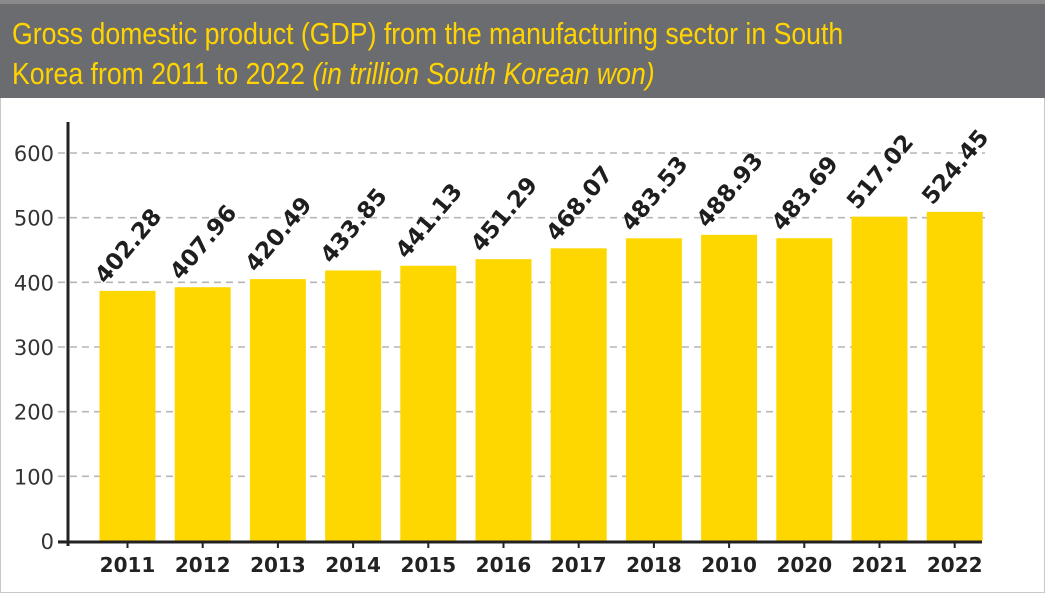 Image resolution: width=1045 pixels, height=594 pixels. Describe the element at coordinates (34, 283) in the screenshot. I see `y-tick-label: 400` at that location.